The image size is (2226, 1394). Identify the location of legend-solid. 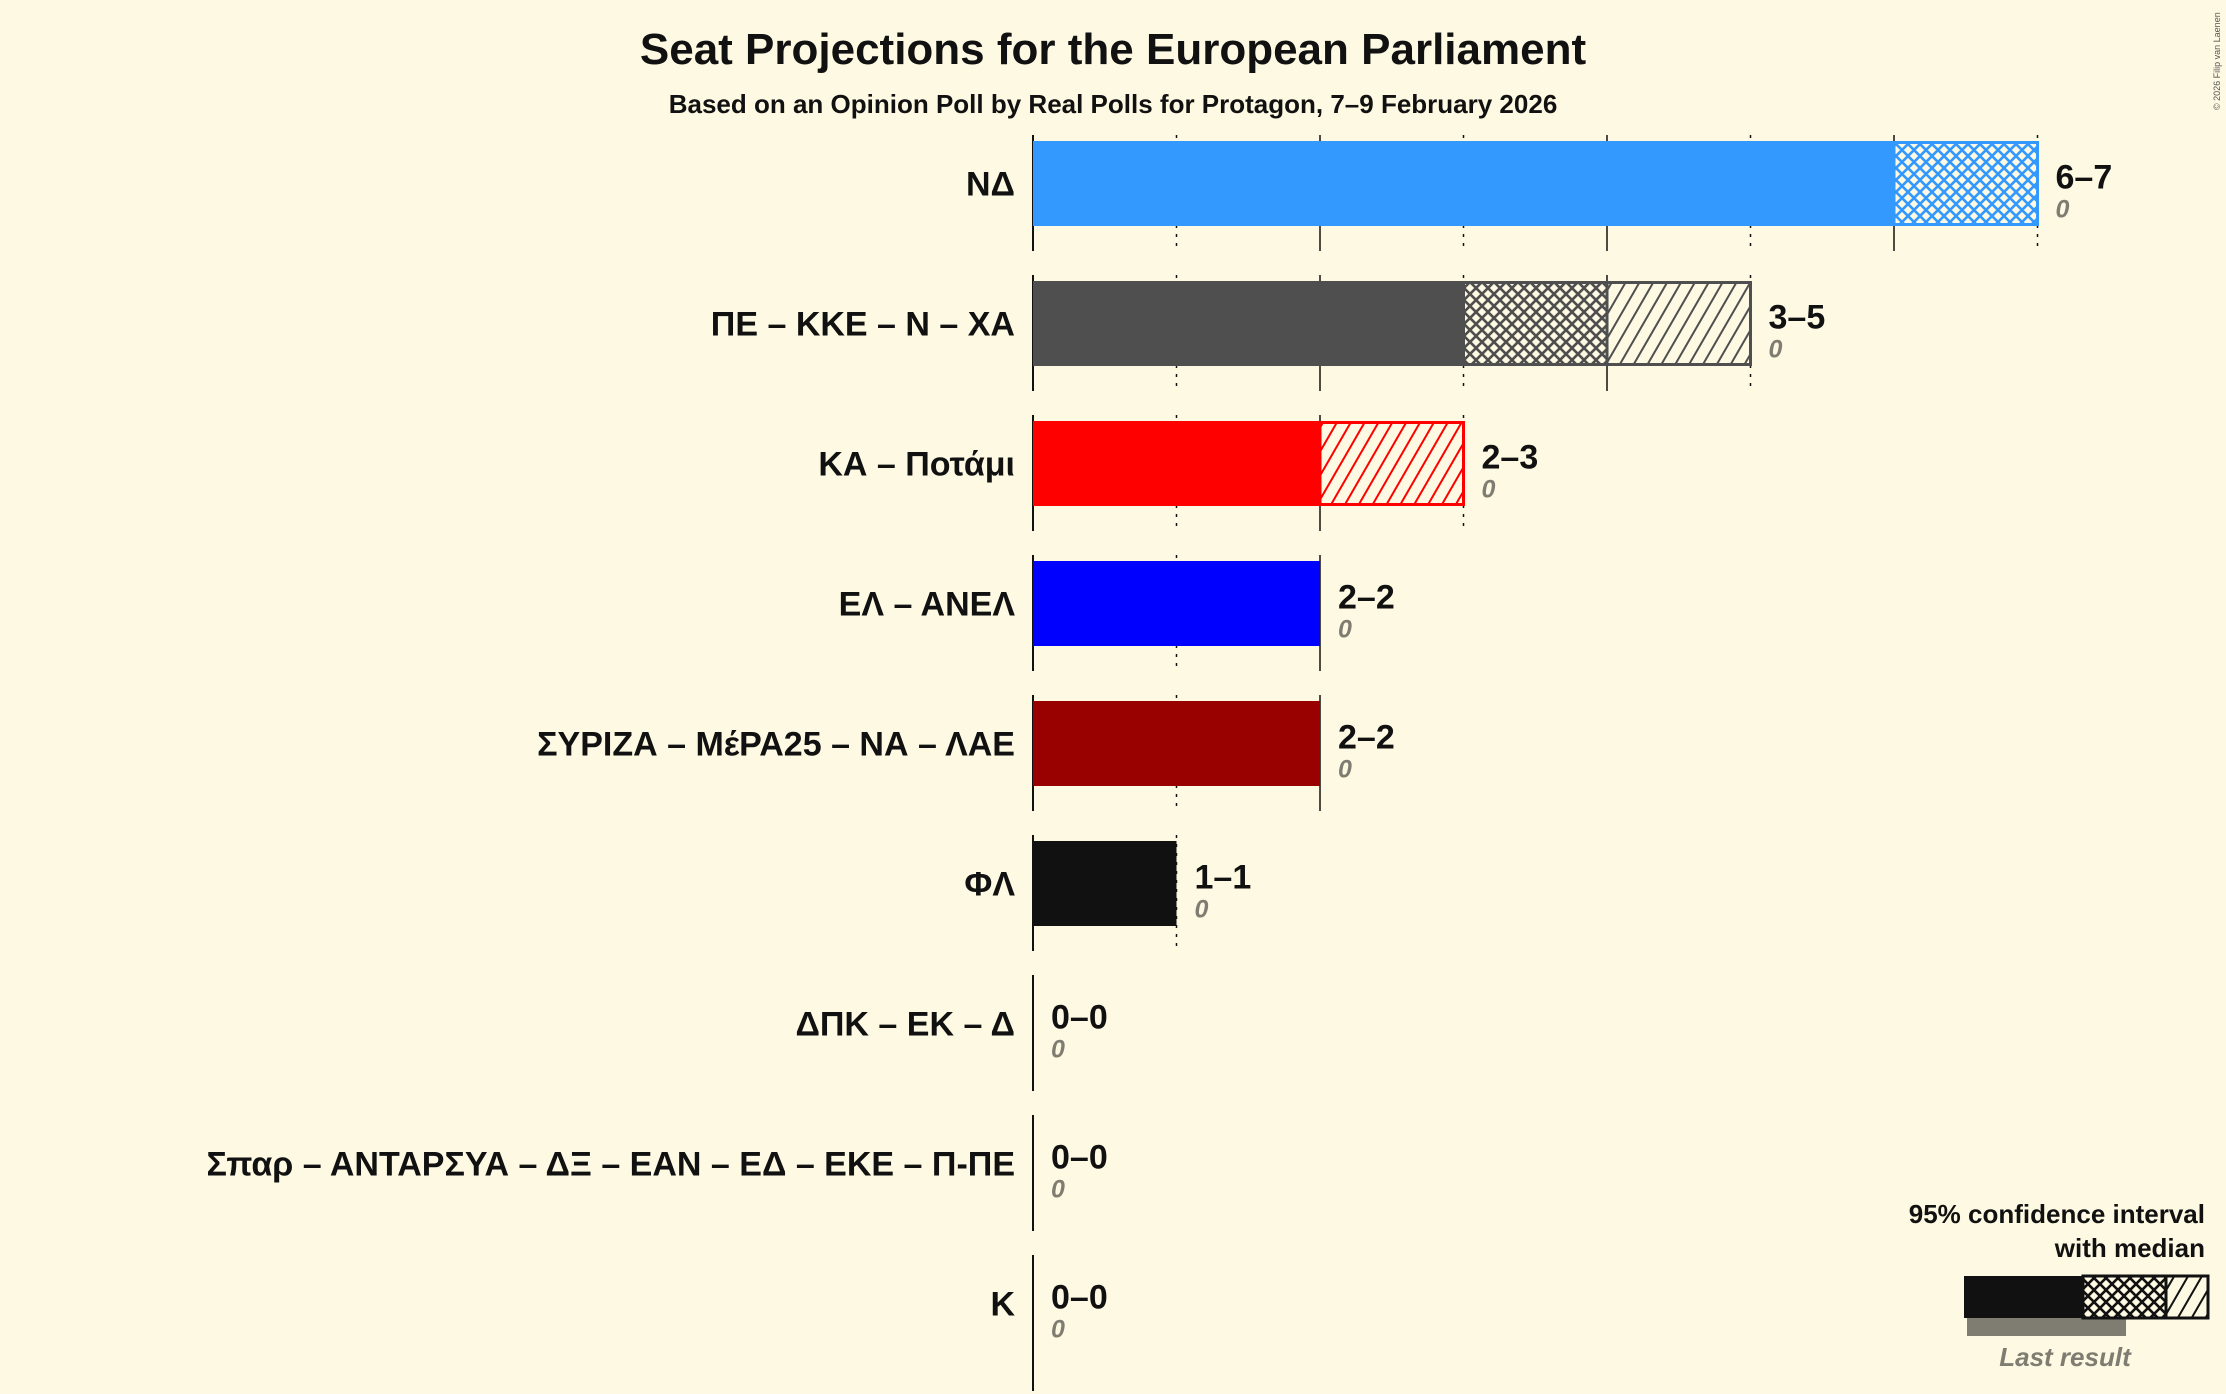
(2023, 1297).